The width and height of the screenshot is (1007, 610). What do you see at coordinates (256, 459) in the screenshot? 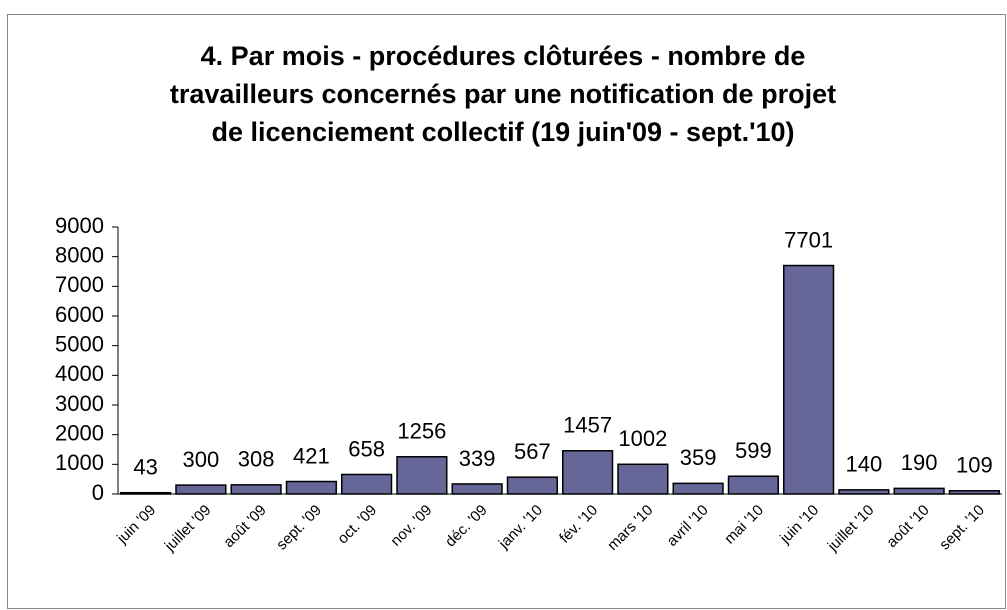
I see `data-label: 308` at bounding box center [256, 459].